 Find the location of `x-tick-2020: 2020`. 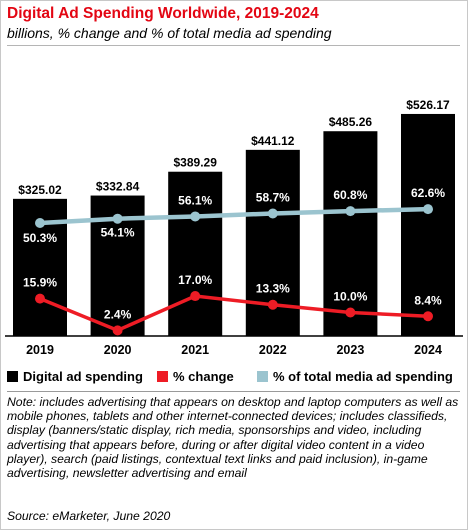

x-tick-2020: 2020 is located at coordinates (118, 350).